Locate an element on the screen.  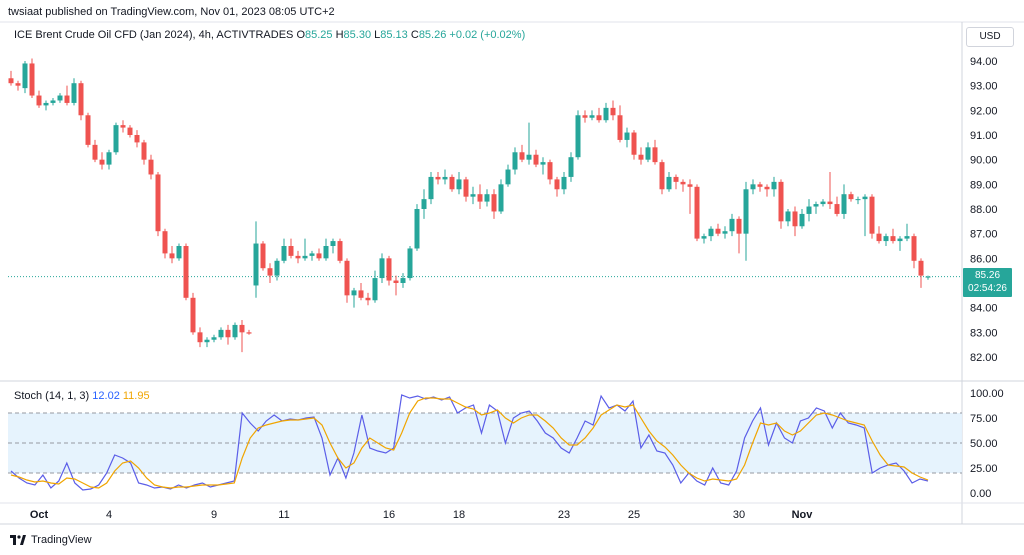
brand-footer: TradingView is located at coordinates (51, 540).